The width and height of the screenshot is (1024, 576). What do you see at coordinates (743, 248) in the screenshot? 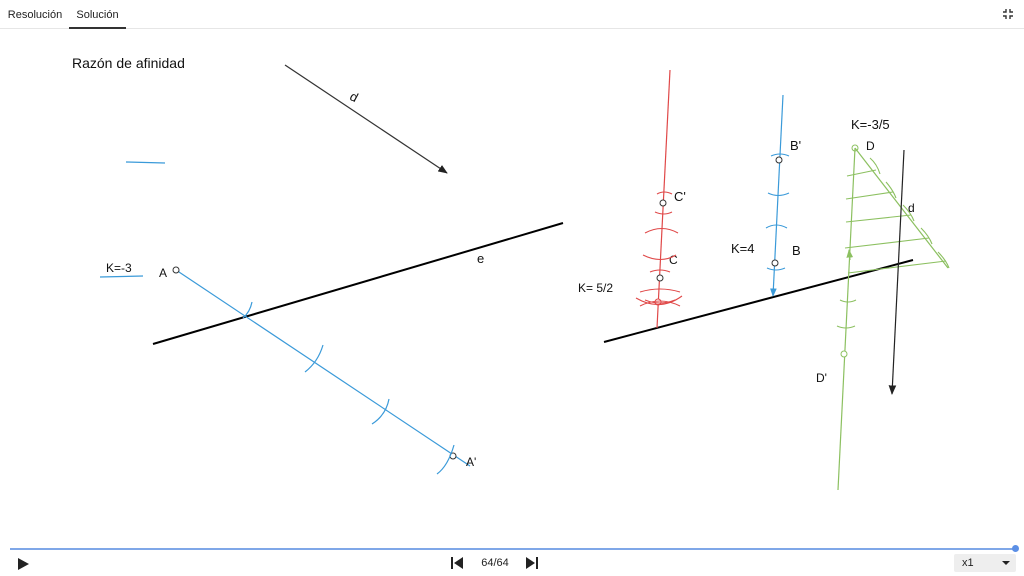
I see `ratio-k-b-label: K=4` at bounding box center [743, 248].